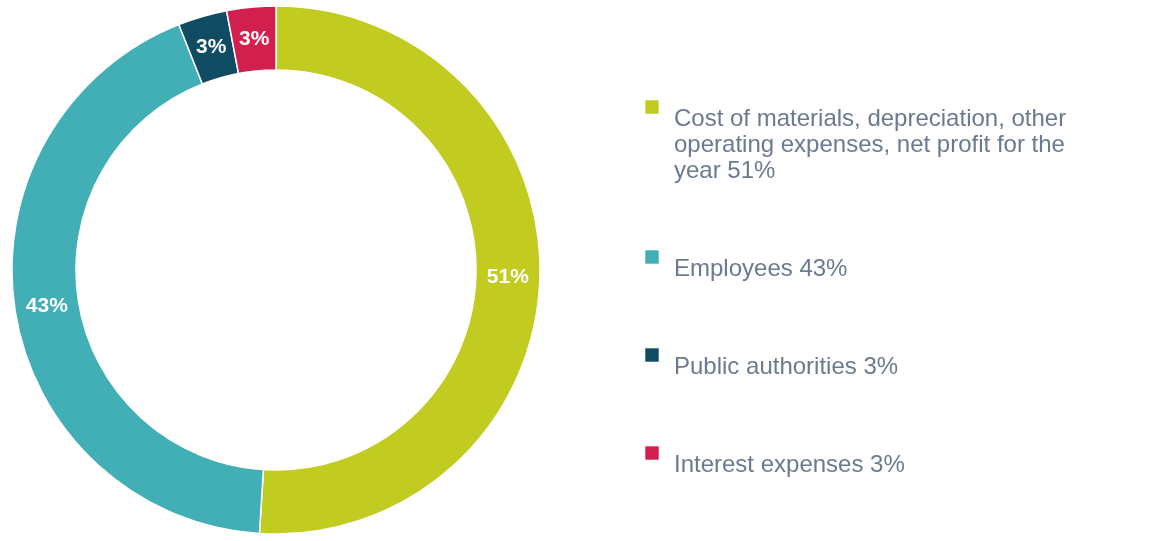  Describe the element at coordinates (508, 276) in the screenshot. I see `data-label: 51%` at that location.